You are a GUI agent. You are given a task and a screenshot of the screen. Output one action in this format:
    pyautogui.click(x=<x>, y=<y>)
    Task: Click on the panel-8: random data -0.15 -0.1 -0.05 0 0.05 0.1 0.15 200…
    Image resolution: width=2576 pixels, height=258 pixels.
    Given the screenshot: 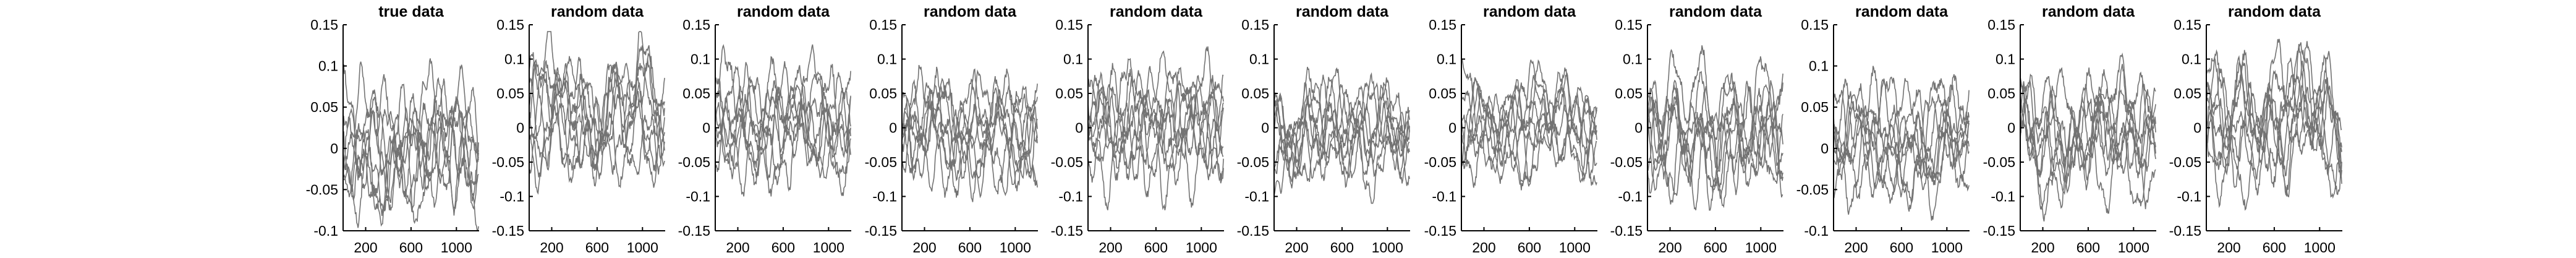 What is the action you would take?
    pyautogui.click(x=1696, y=129)
    